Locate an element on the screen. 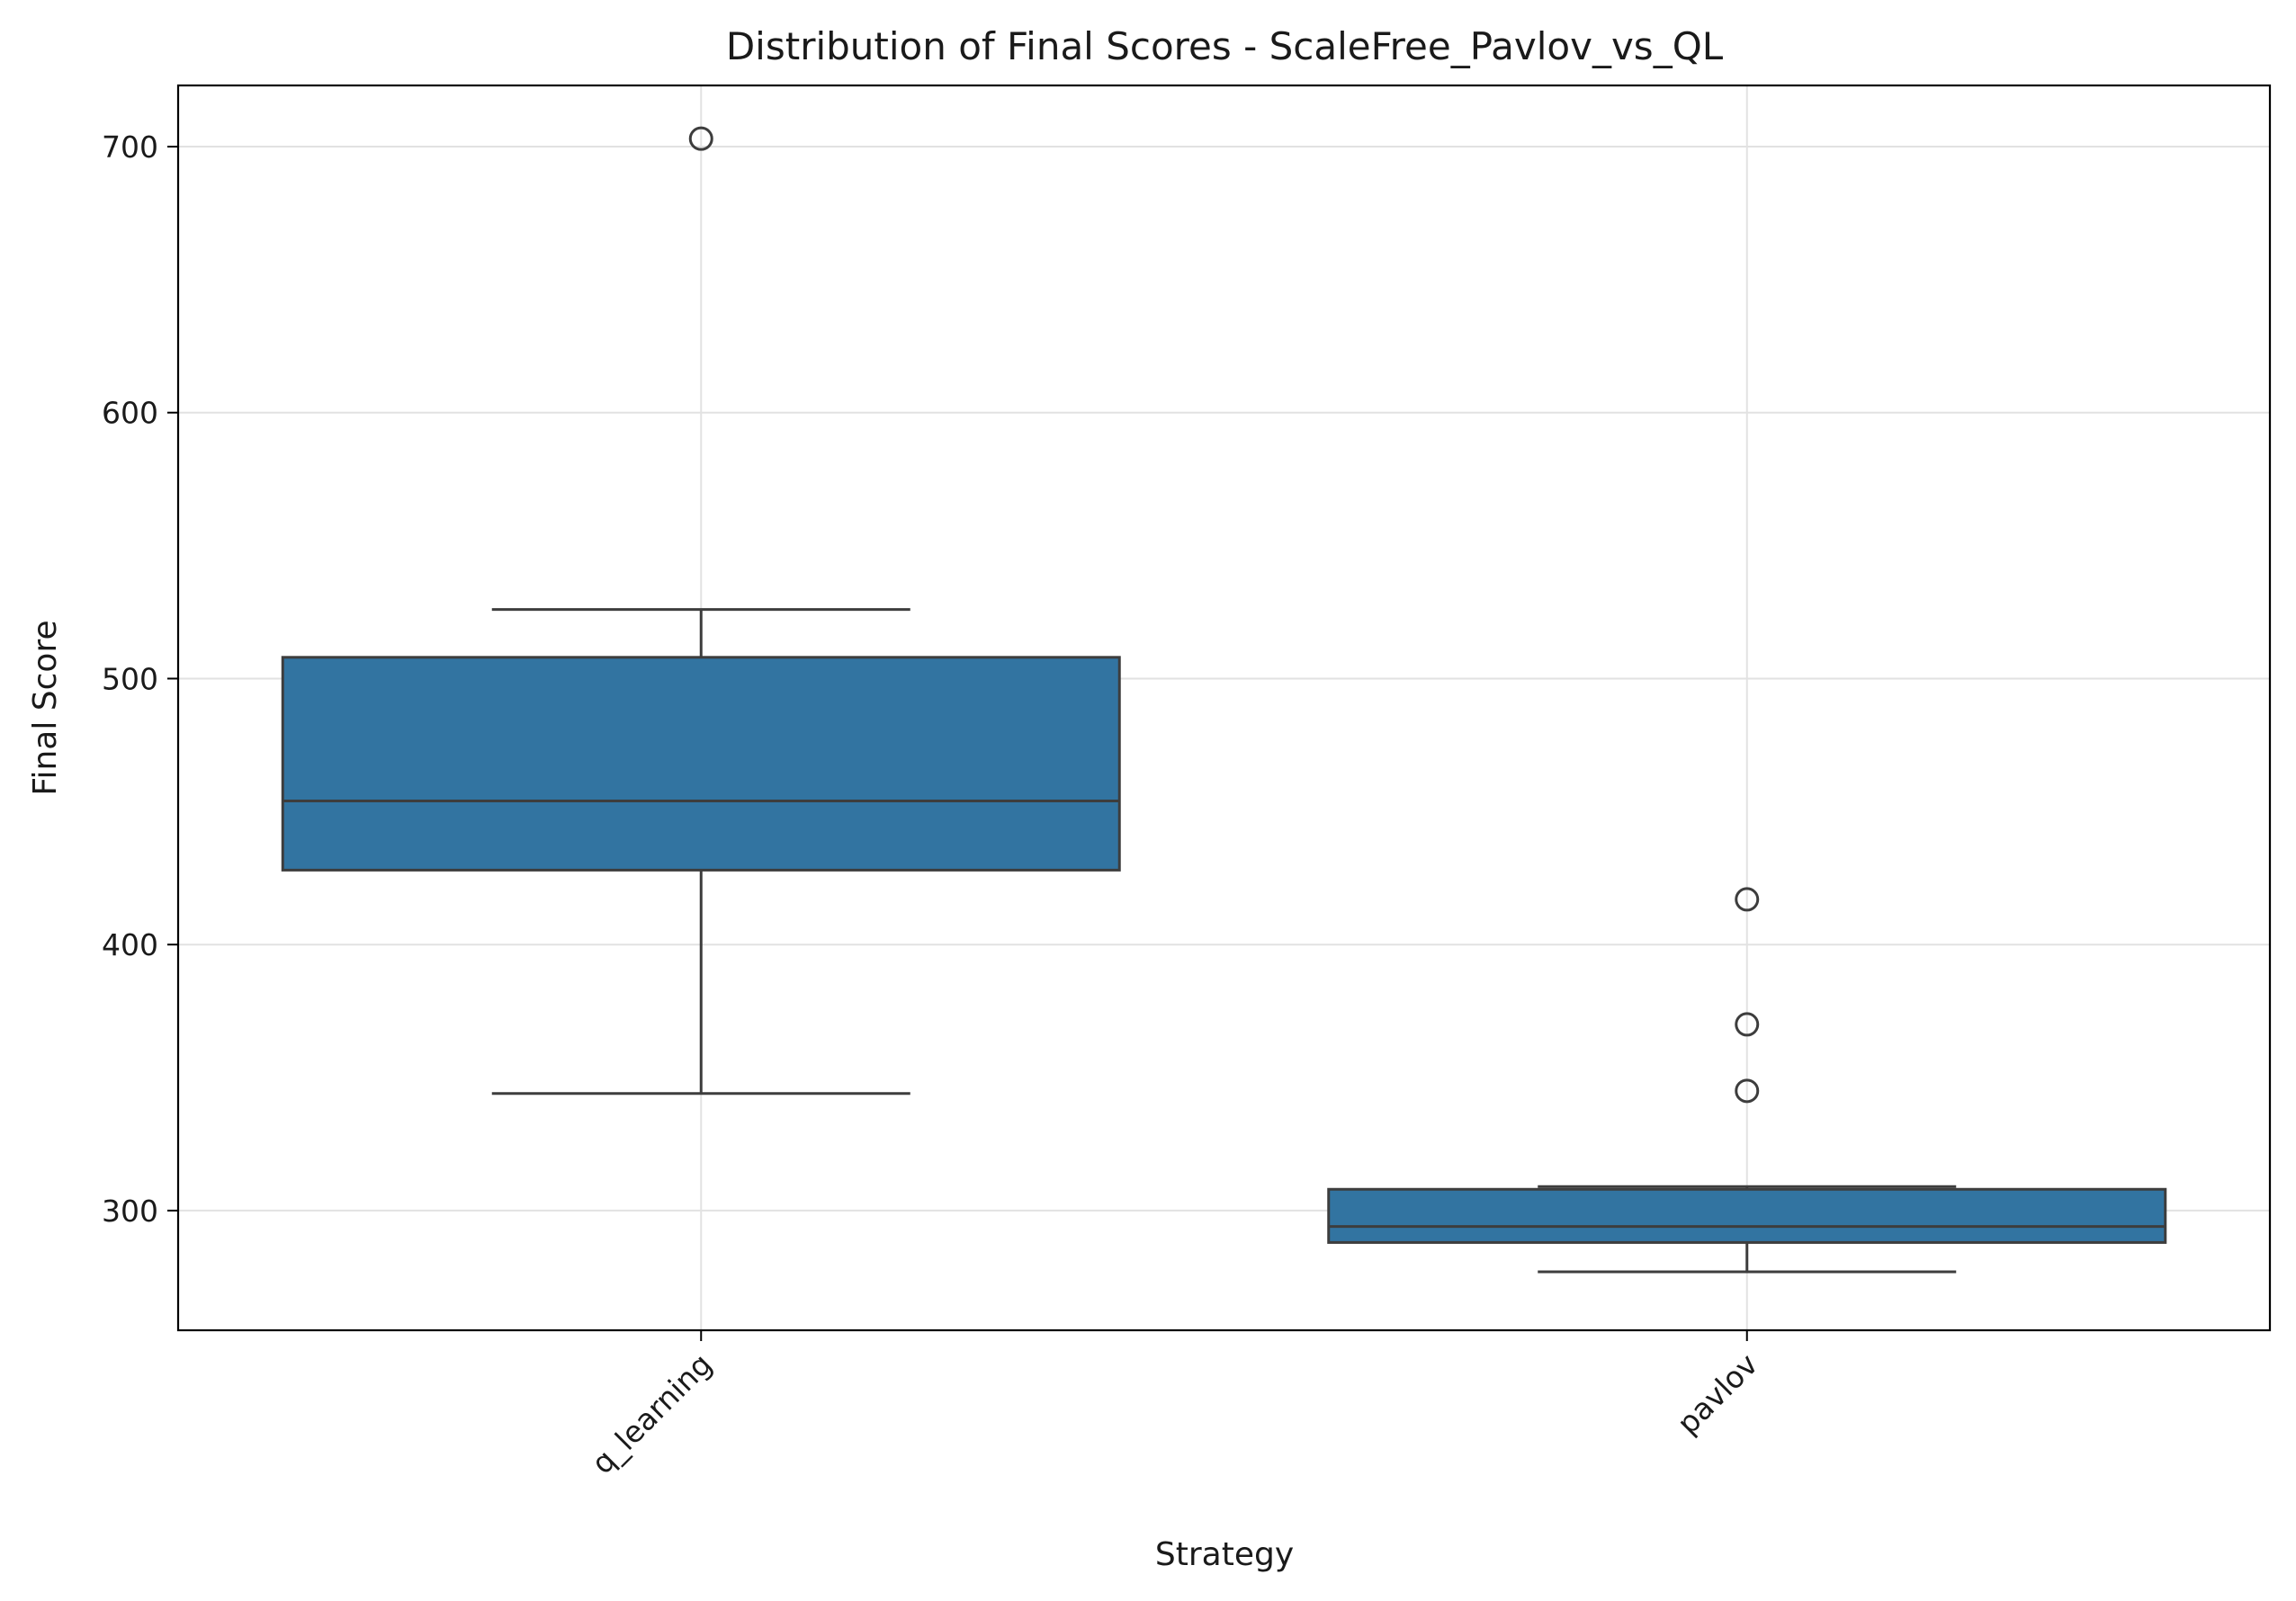  iqr-box-pavlov is located at coordinates (1747, 1216).